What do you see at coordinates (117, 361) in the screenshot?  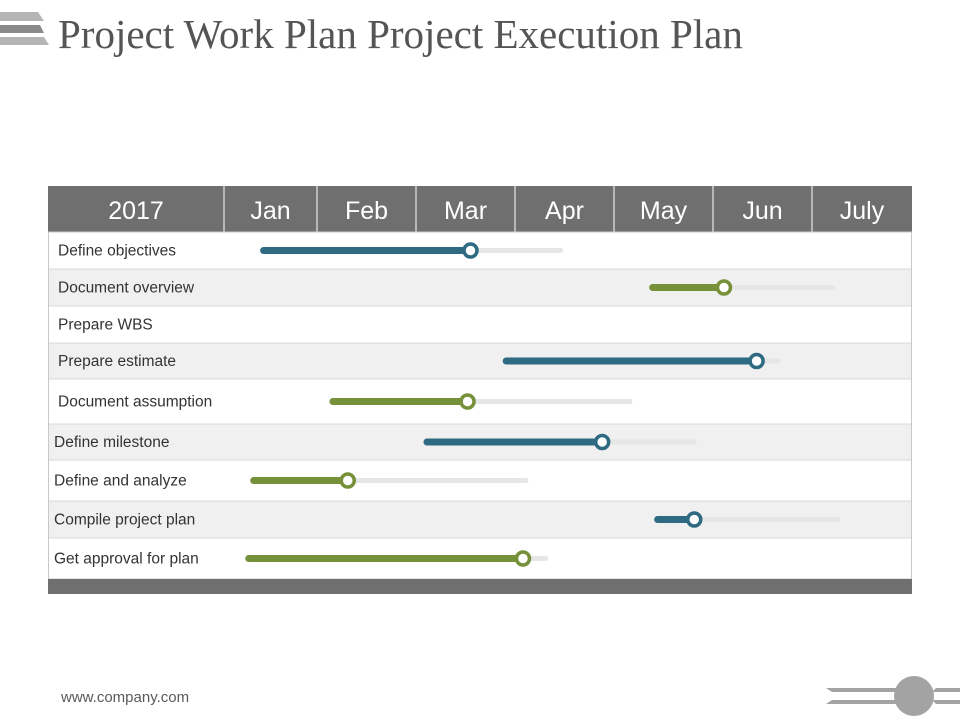 I see `task-label: Prepare estimate` at bounding box center [117, 361].